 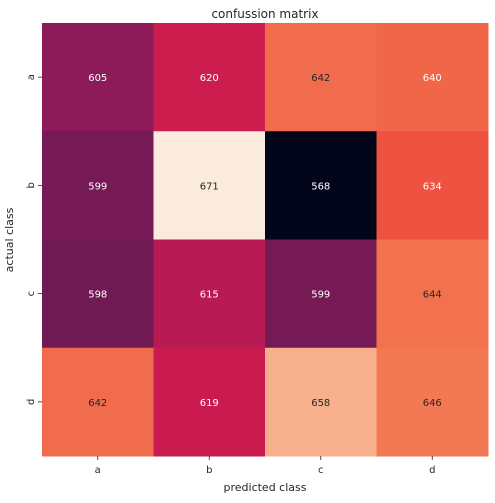 I want to click on cell-value-a-c: 642, so click(x=320, y=78).